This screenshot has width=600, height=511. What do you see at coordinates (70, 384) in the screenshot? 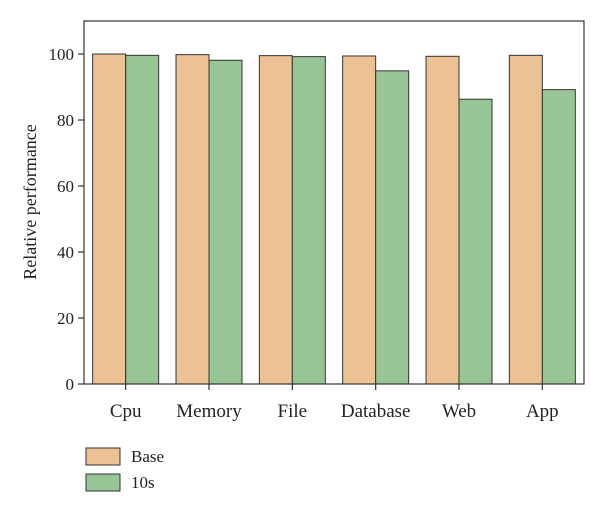
I see `y-tick-label: 0` at bounding box center [70, 384].